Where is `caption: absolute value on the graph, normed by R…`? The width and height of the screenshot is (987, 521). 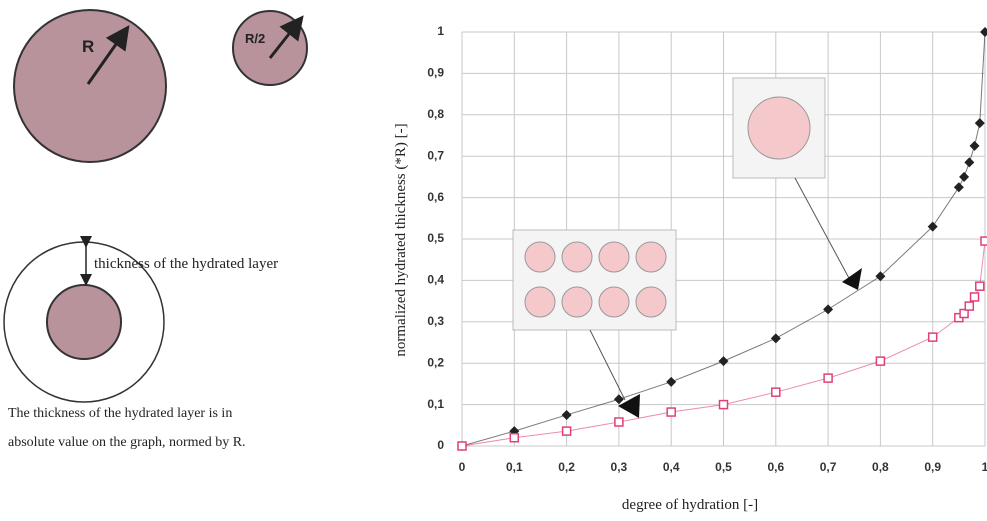 caption: absolute value on the graph, normed by R… is located at coordinates (127, 442).